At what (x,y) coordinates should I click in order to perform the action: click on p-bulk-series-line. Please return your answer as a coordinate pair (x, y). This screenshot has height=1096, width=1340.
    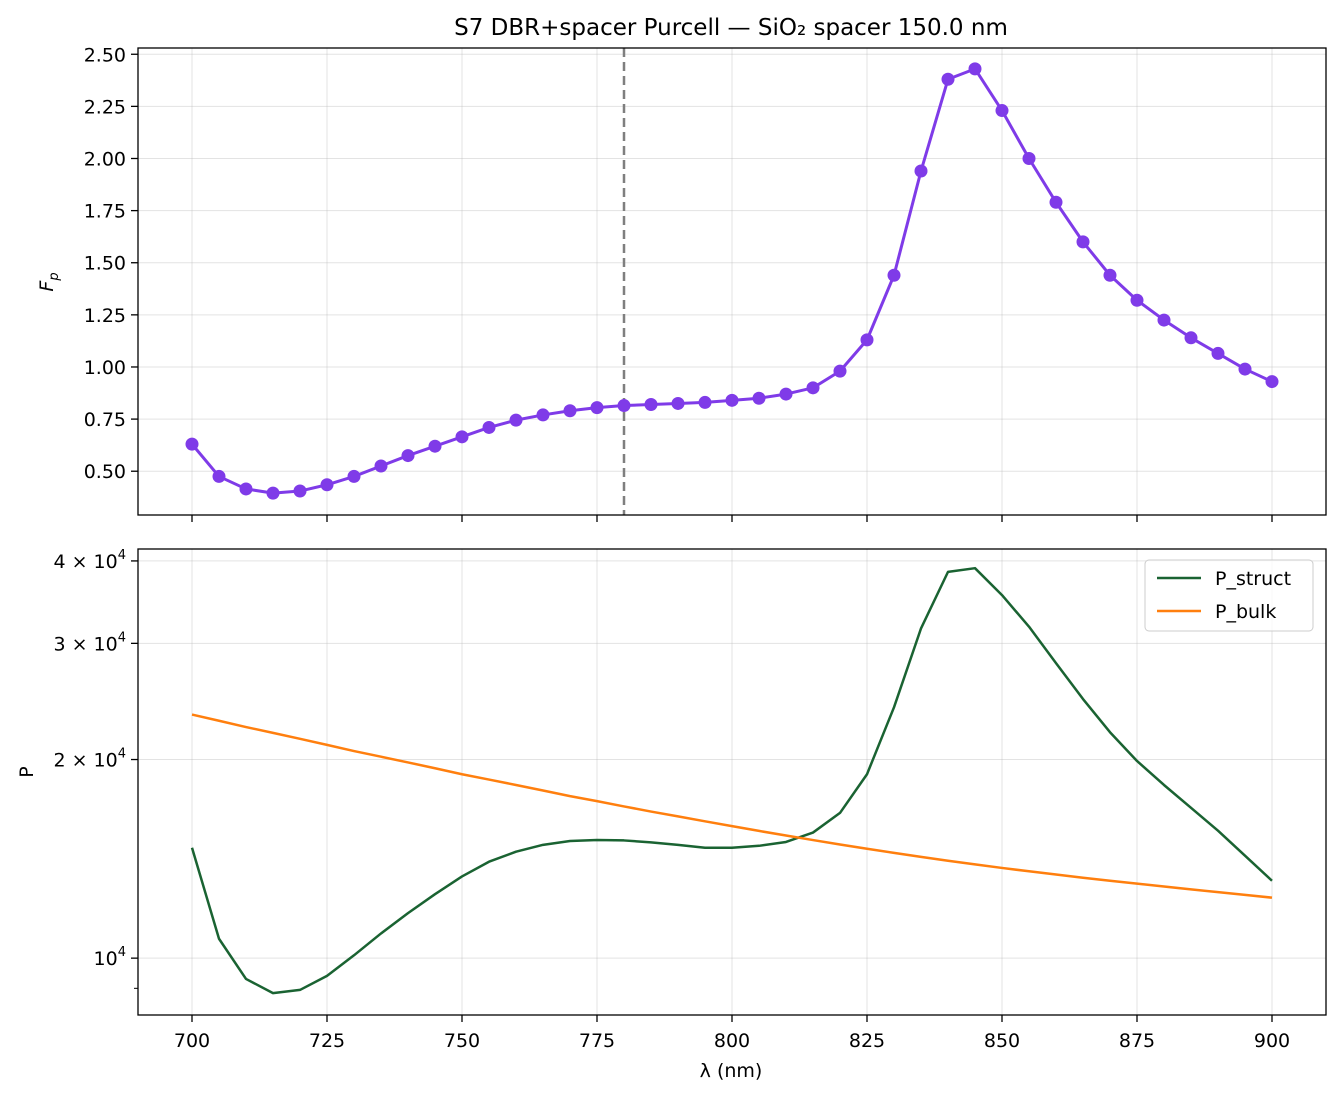
    Looking at the image, I should click on (732, 806).